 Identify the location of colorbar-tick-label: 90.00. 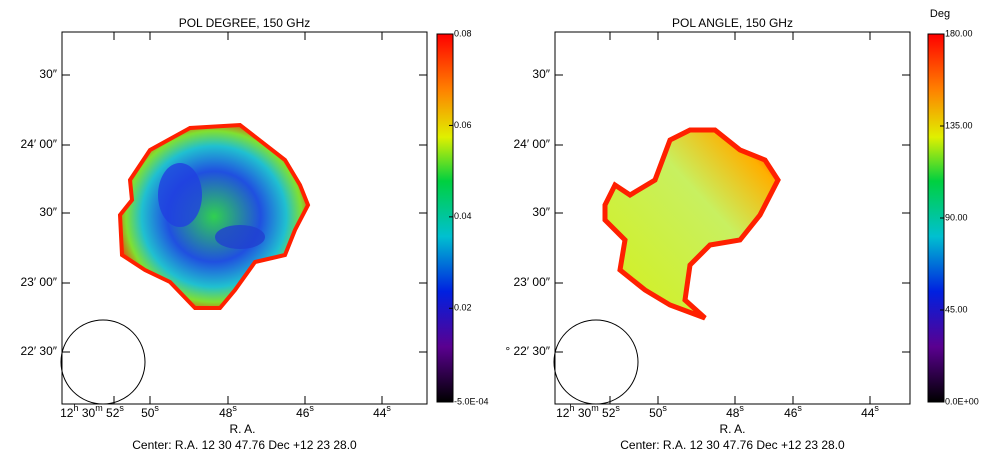
(956, 217).